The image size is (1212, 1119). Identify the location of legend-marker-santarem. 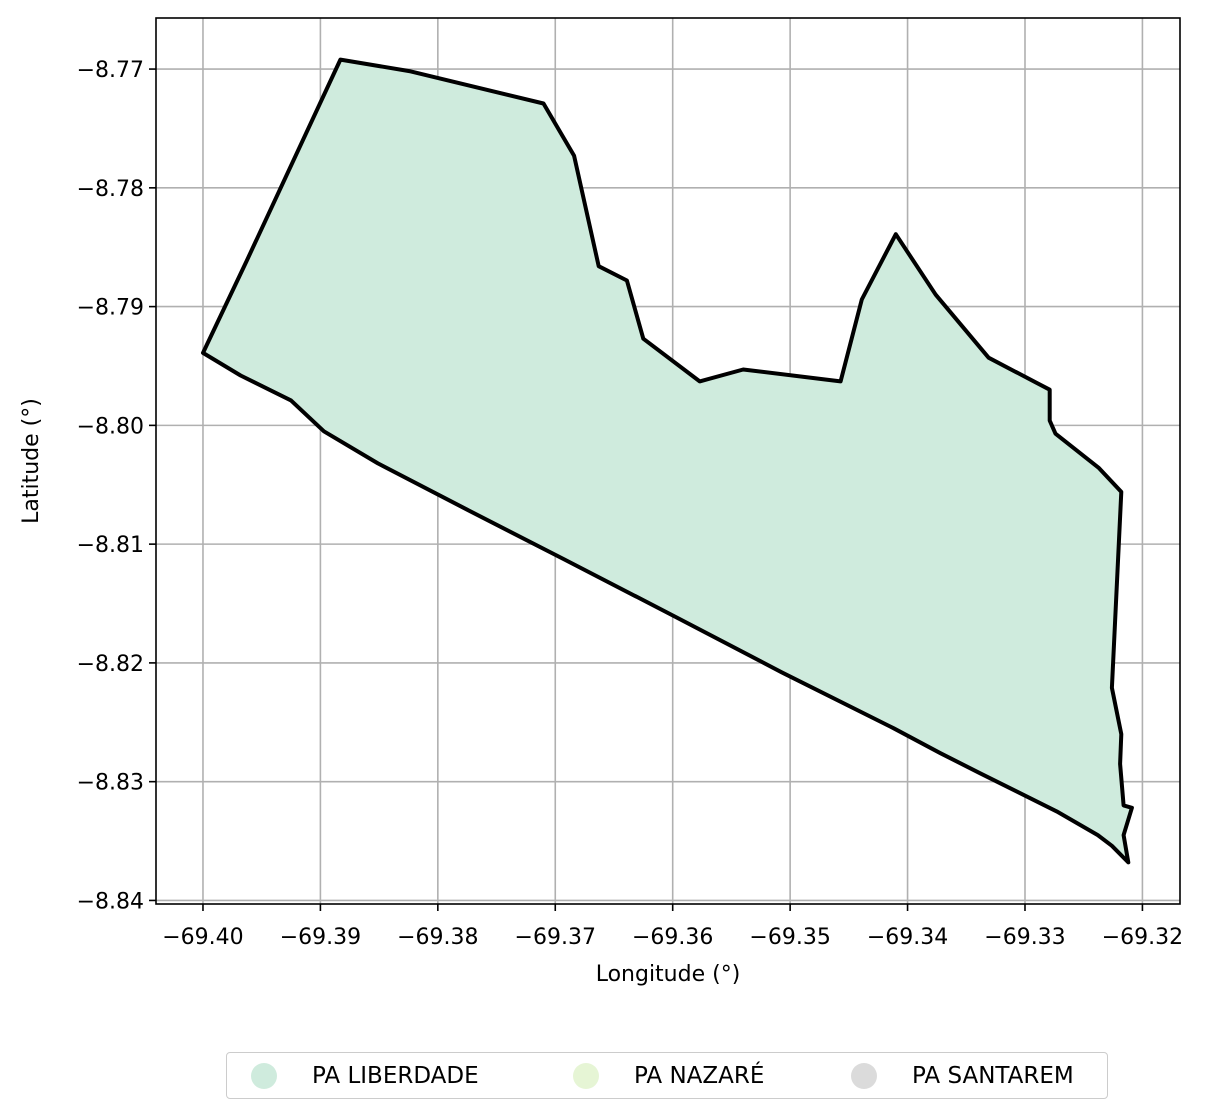
(864, 1075).